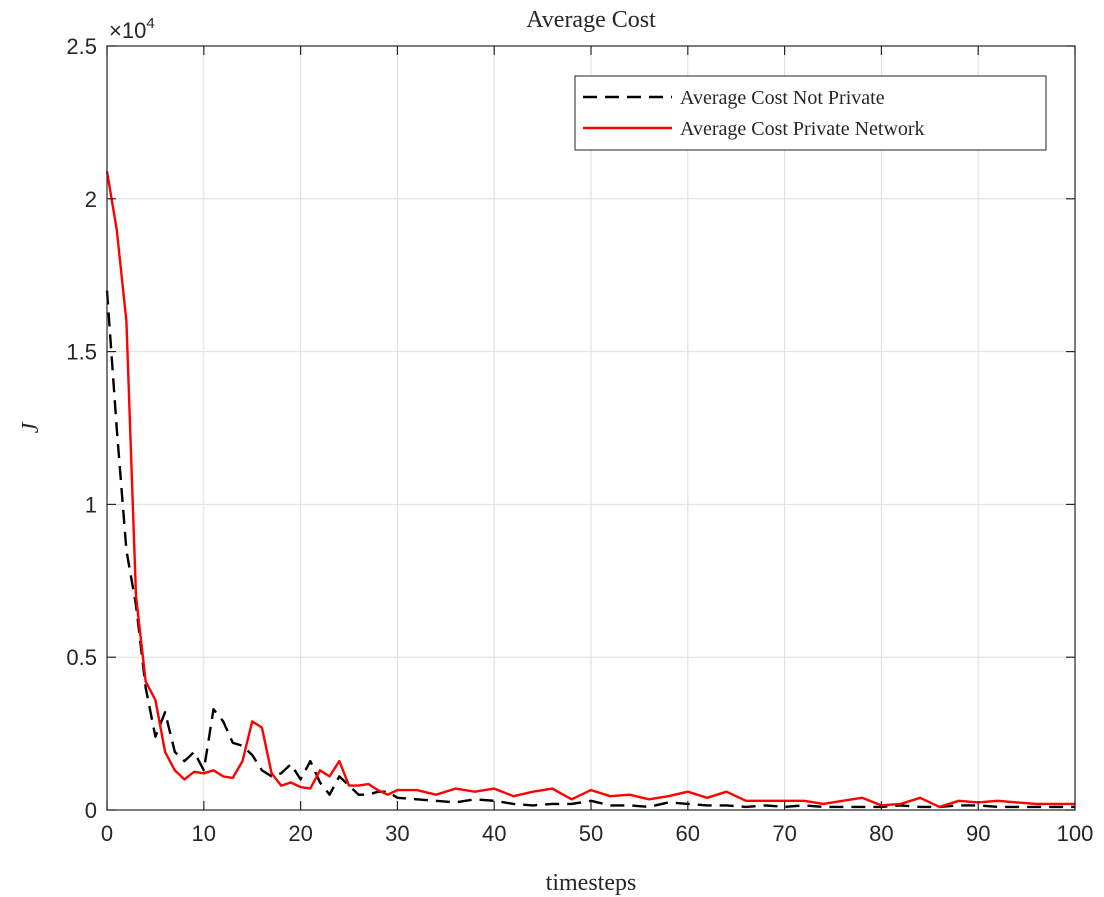 This screenshot has width=1104, height=897. What do you see at coordinates (91, 504) in the screenshot?
I see `y-tick-label: 1` at bounding box center [91, 504].